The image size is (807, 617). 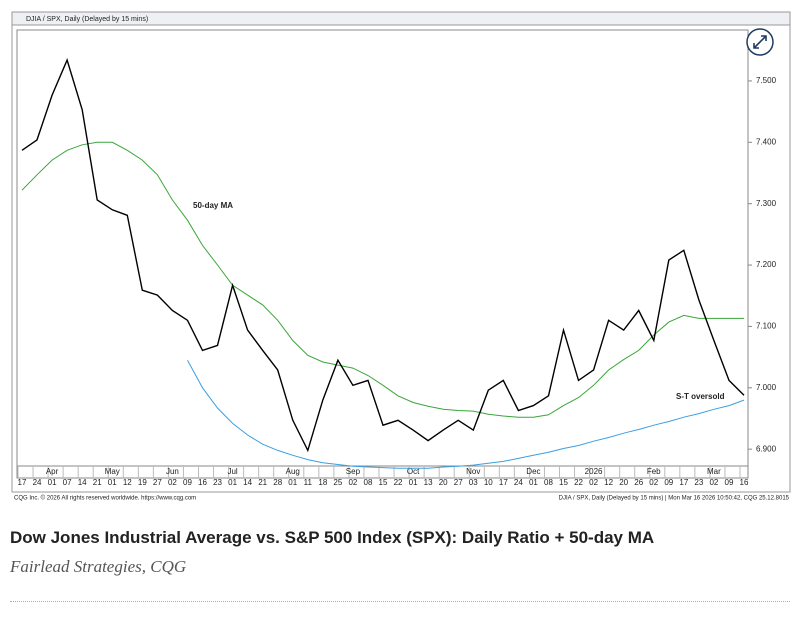 What do you see at coordinates (213, 205) in the screenshot?
I see `annotation: 50-day MA` at bounding box center [213, 205].